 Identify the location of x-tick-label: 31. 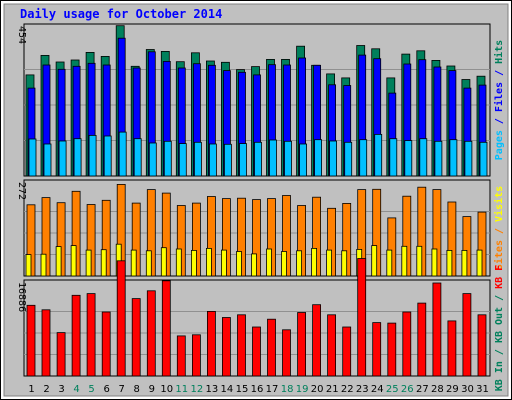
(482, 389).